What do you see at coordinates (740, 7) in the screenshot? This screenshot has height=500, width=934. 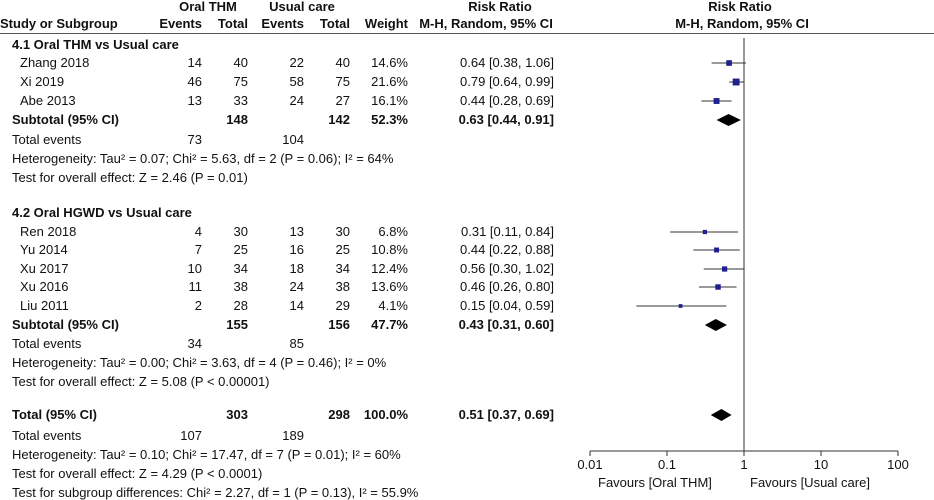 I see `rr-title-right: Risk Ratio` at bounding box center [740, 7].